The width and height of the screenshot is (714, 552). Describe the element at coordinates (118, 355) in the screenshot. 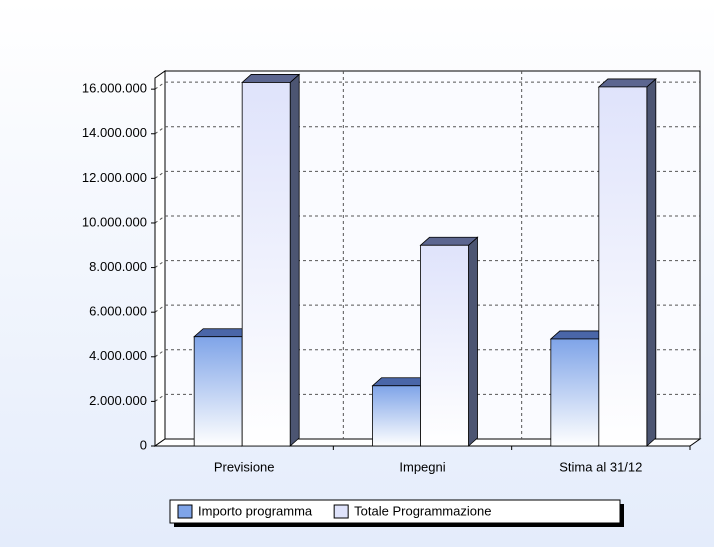

I see `y-tick-label: 4.000.000` at that location.